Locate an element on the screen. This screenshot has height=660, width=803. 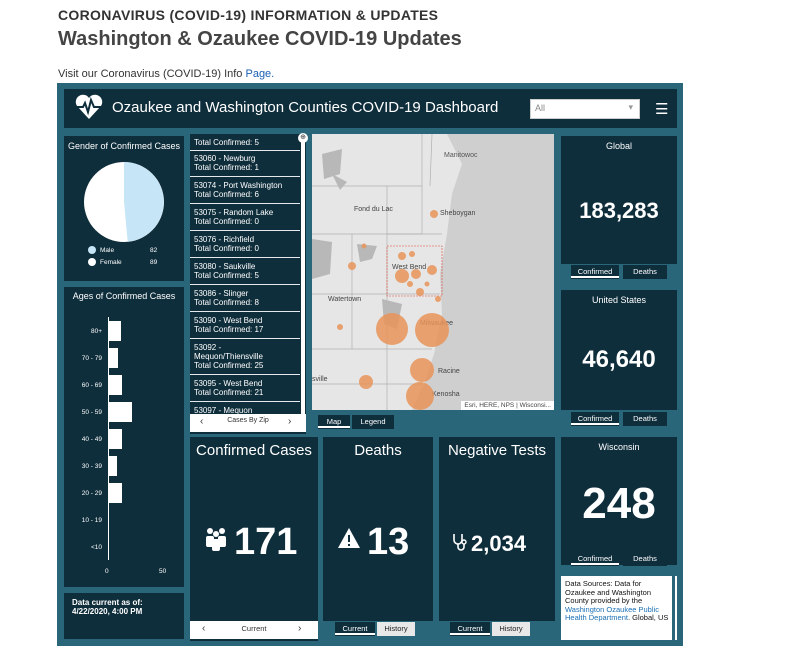
wisconsin-tab-confirmed: Confirmed is located at coordinates (595, 559).